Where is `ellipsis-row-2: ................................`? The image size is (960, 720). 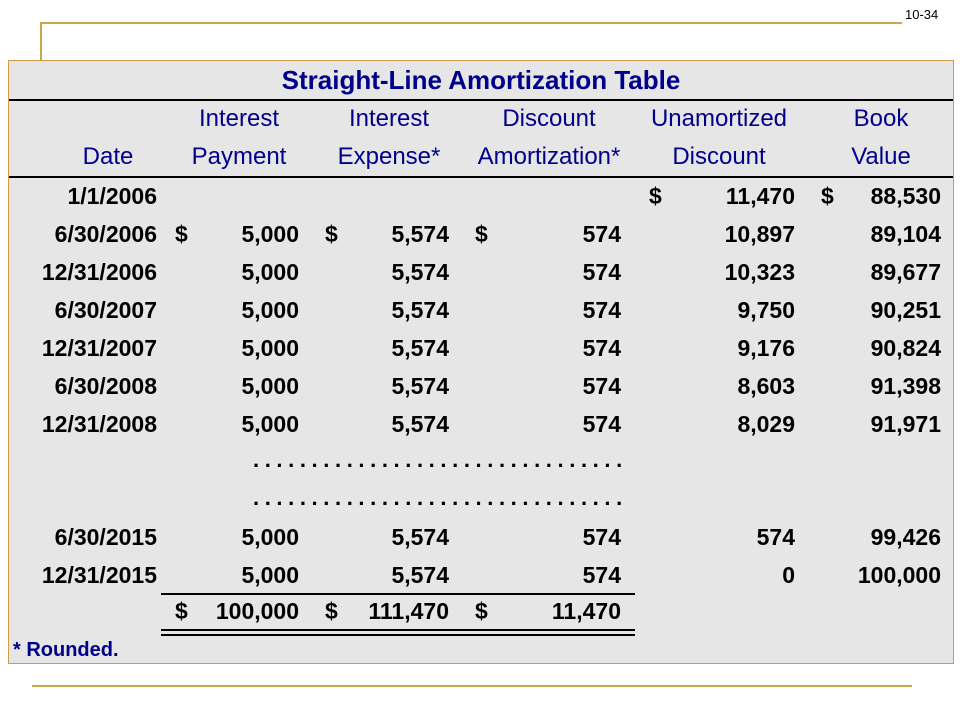
ellipsis-row-2: ................................ is located at coordinates (440, 497).